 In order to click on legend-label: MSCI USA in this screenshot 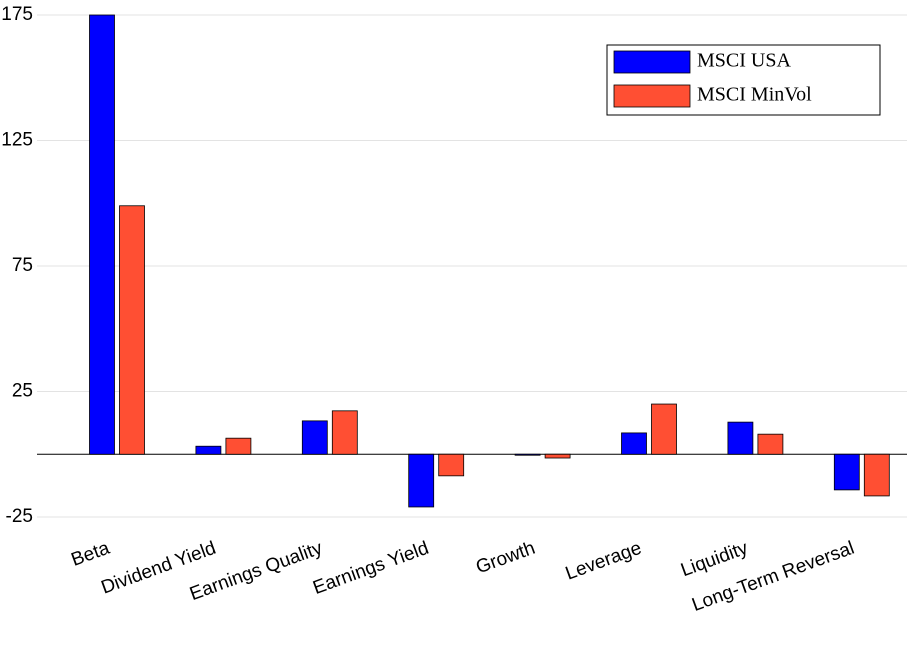, I will do `click(744, 61)`.